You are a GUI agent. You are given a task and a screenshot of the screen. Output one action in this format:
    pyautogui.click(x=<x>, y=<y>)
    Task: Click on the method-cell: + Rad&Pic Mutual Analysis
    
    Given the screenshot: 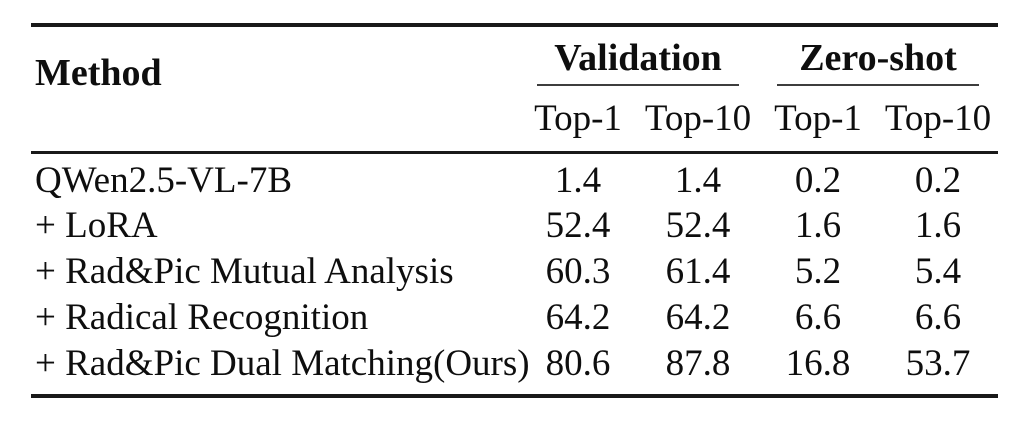 What is the action you would take?
    pyautogui.click(x=244, y=271)
    